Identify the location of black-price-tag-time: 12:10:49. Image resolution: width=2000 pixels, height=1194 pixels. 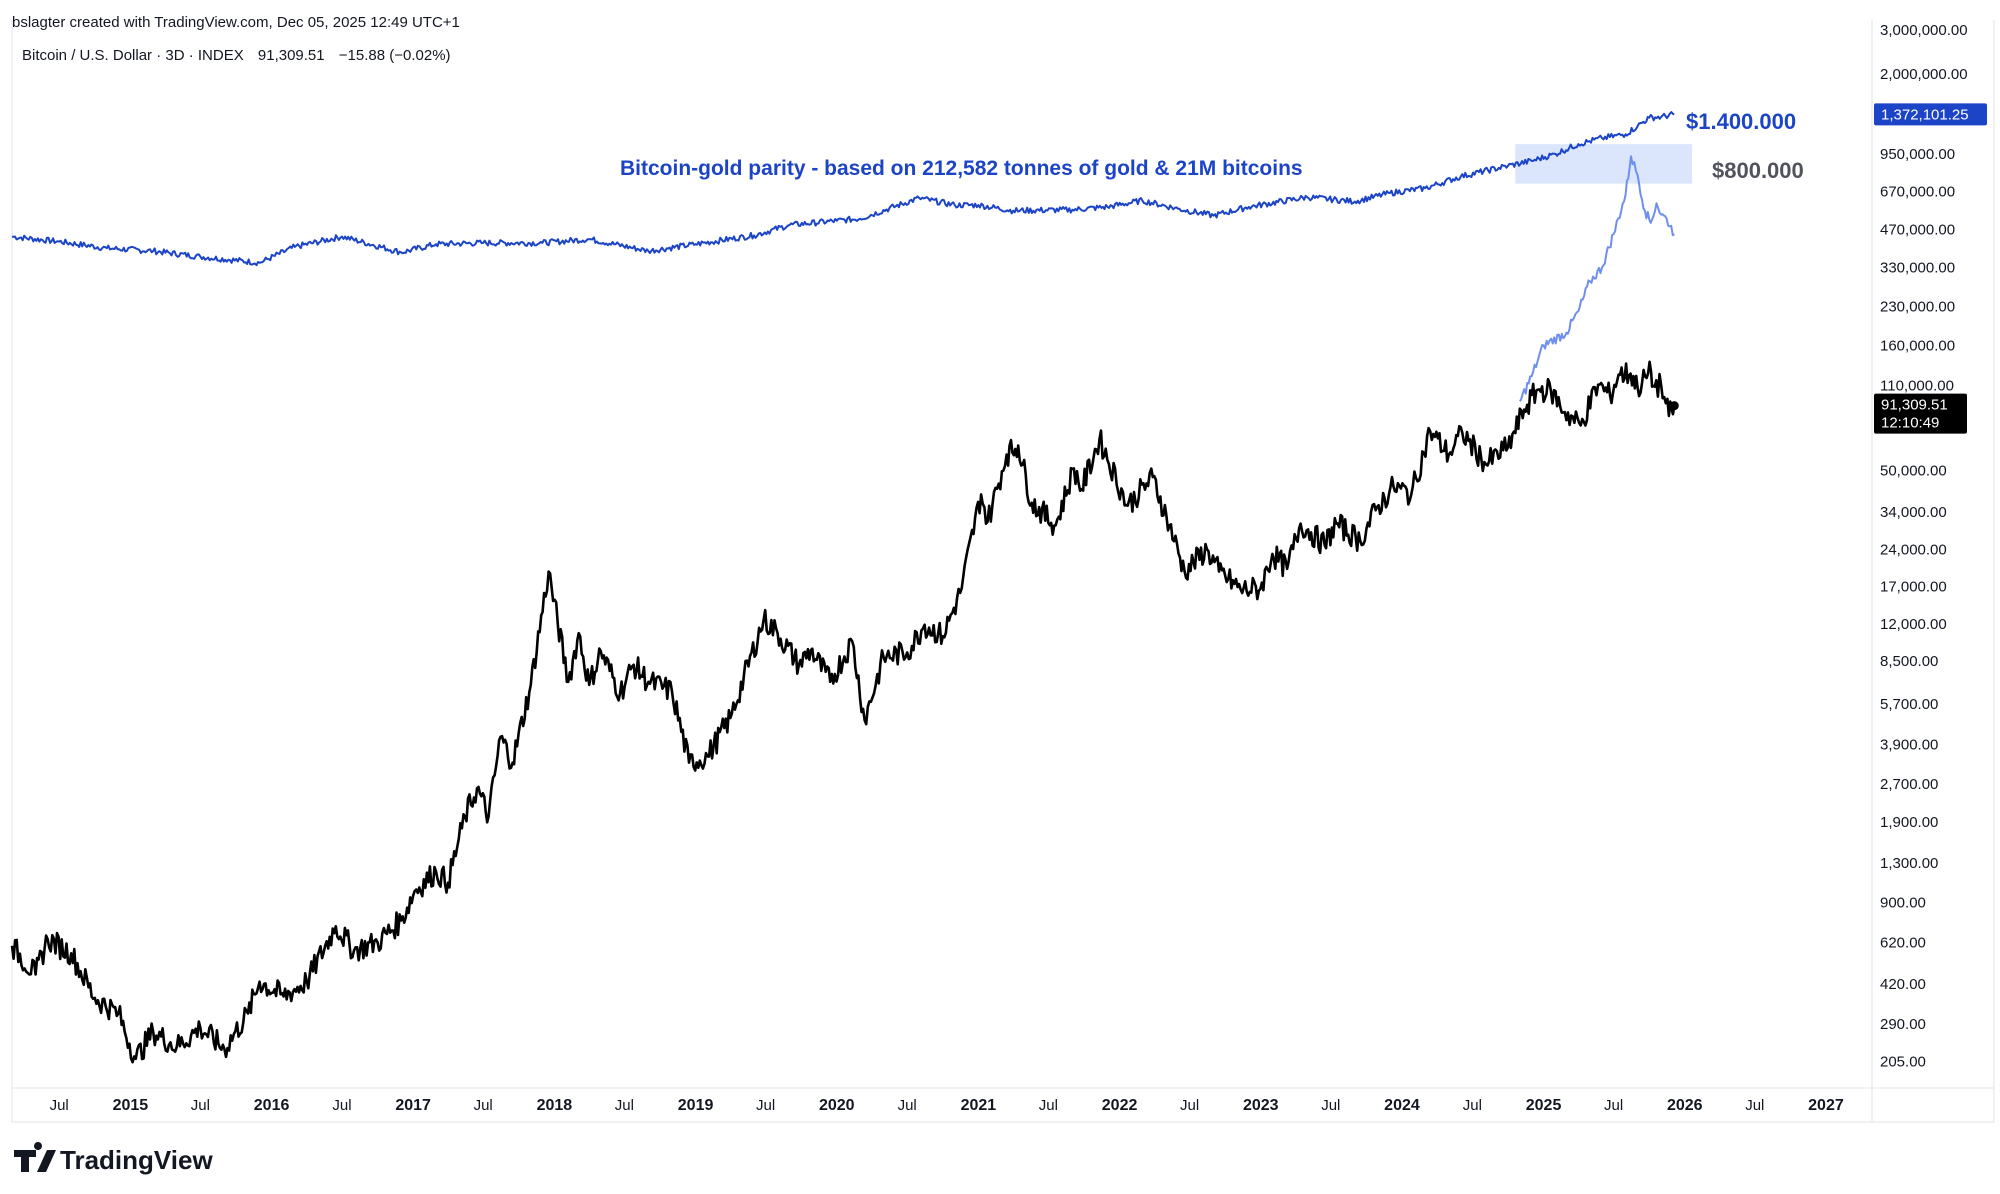
(1910, 423).